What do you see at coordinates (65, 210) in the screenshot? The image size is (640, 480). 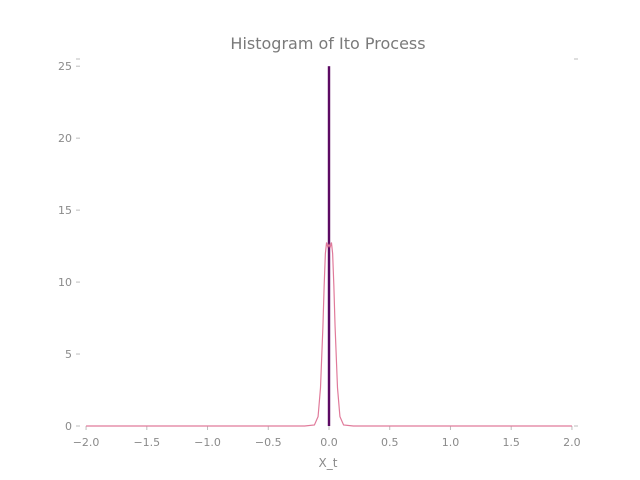 I see `y-tick-label: 15` at bounding box center [65, 210].